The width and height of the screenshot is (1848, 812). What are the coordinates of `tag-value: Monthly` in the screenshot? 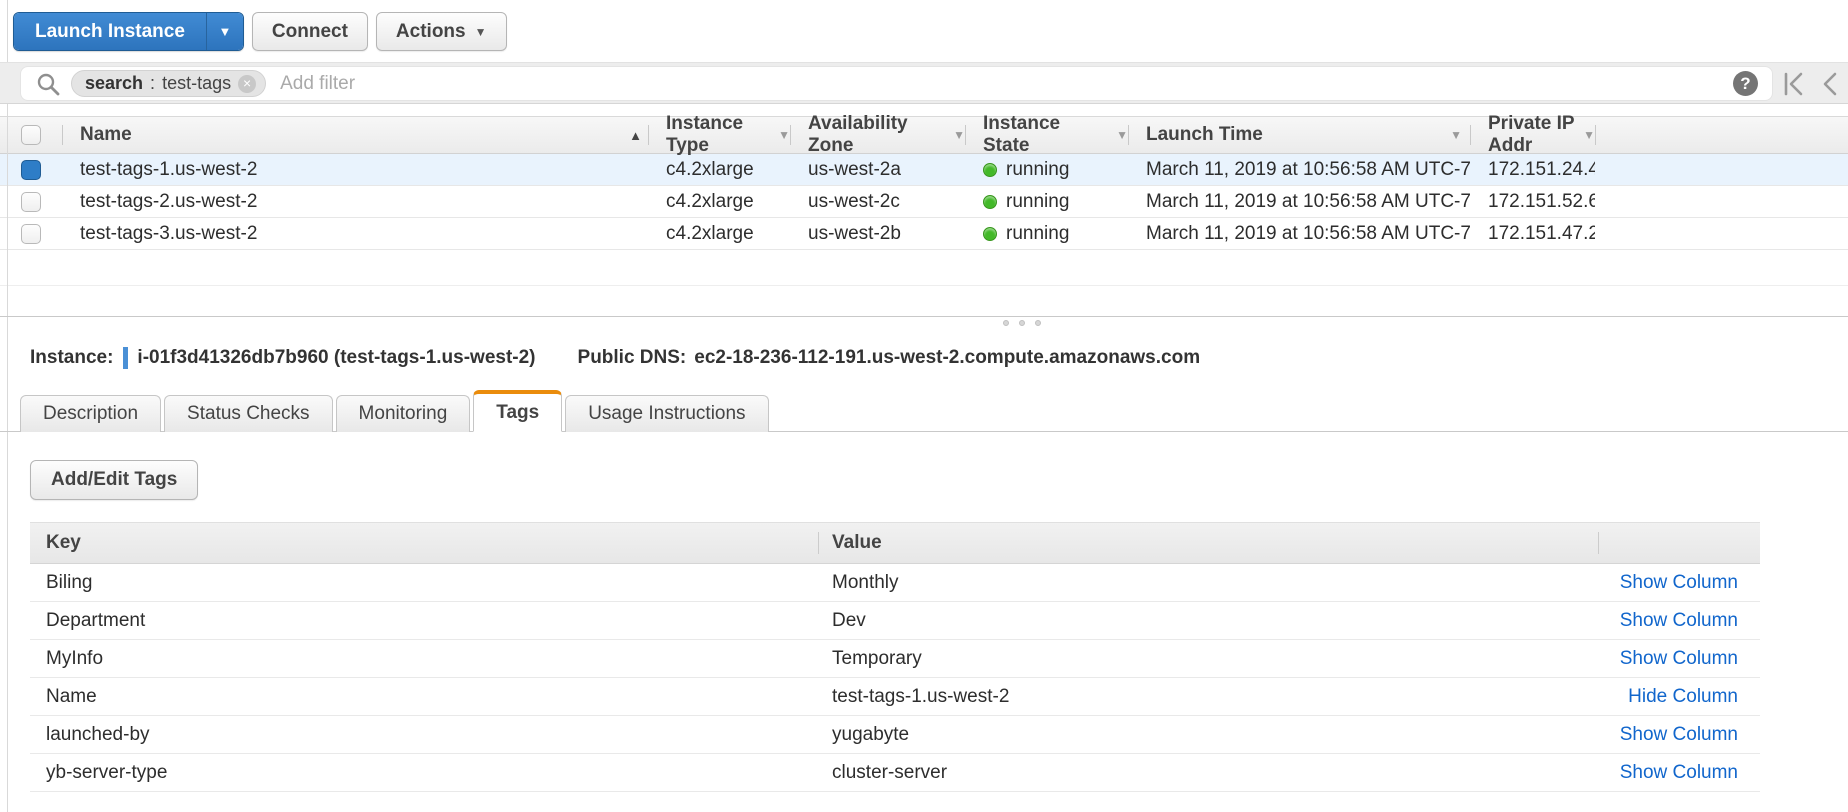 It's located at (865, 582).